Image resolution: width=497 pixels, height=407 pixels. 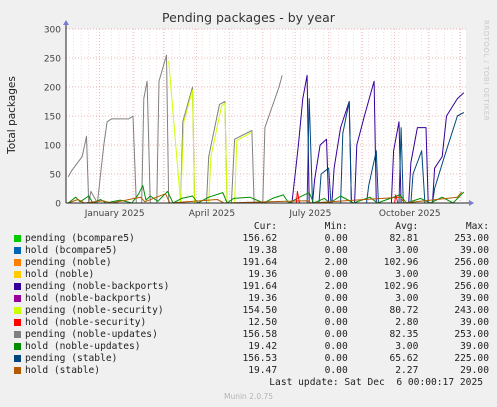 What do you see at coordinates (249, 17) in the screenshot?
I see `chart-title: Pending packages - by year` at bounding box center [249, 17].